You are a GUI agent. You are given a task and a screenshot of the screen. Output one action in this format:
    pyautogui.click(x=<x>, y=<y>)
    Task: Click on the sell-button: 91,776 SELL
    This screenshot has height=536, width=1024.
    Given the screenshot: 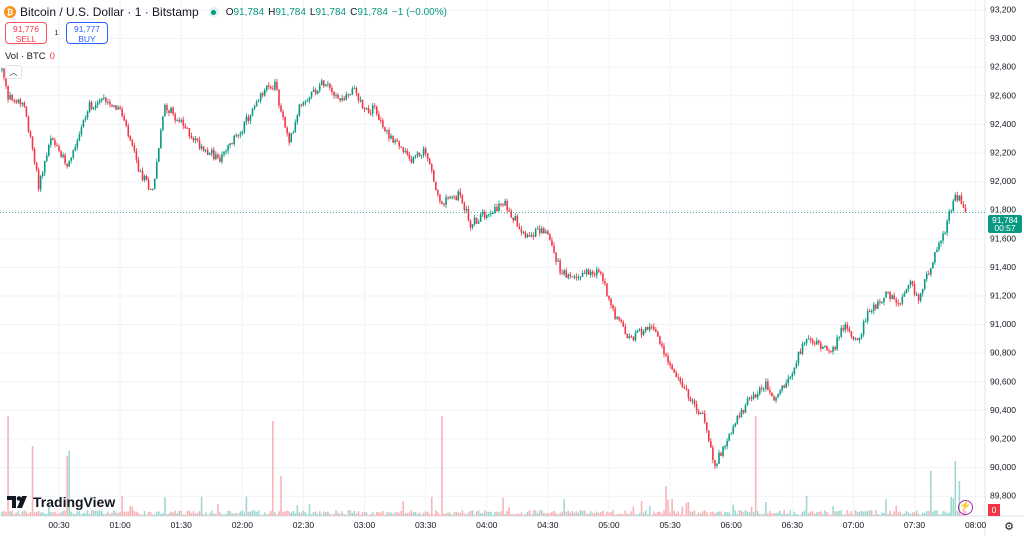 What is the action you would take?
    pyautogui.click(x=26, y=33)
    